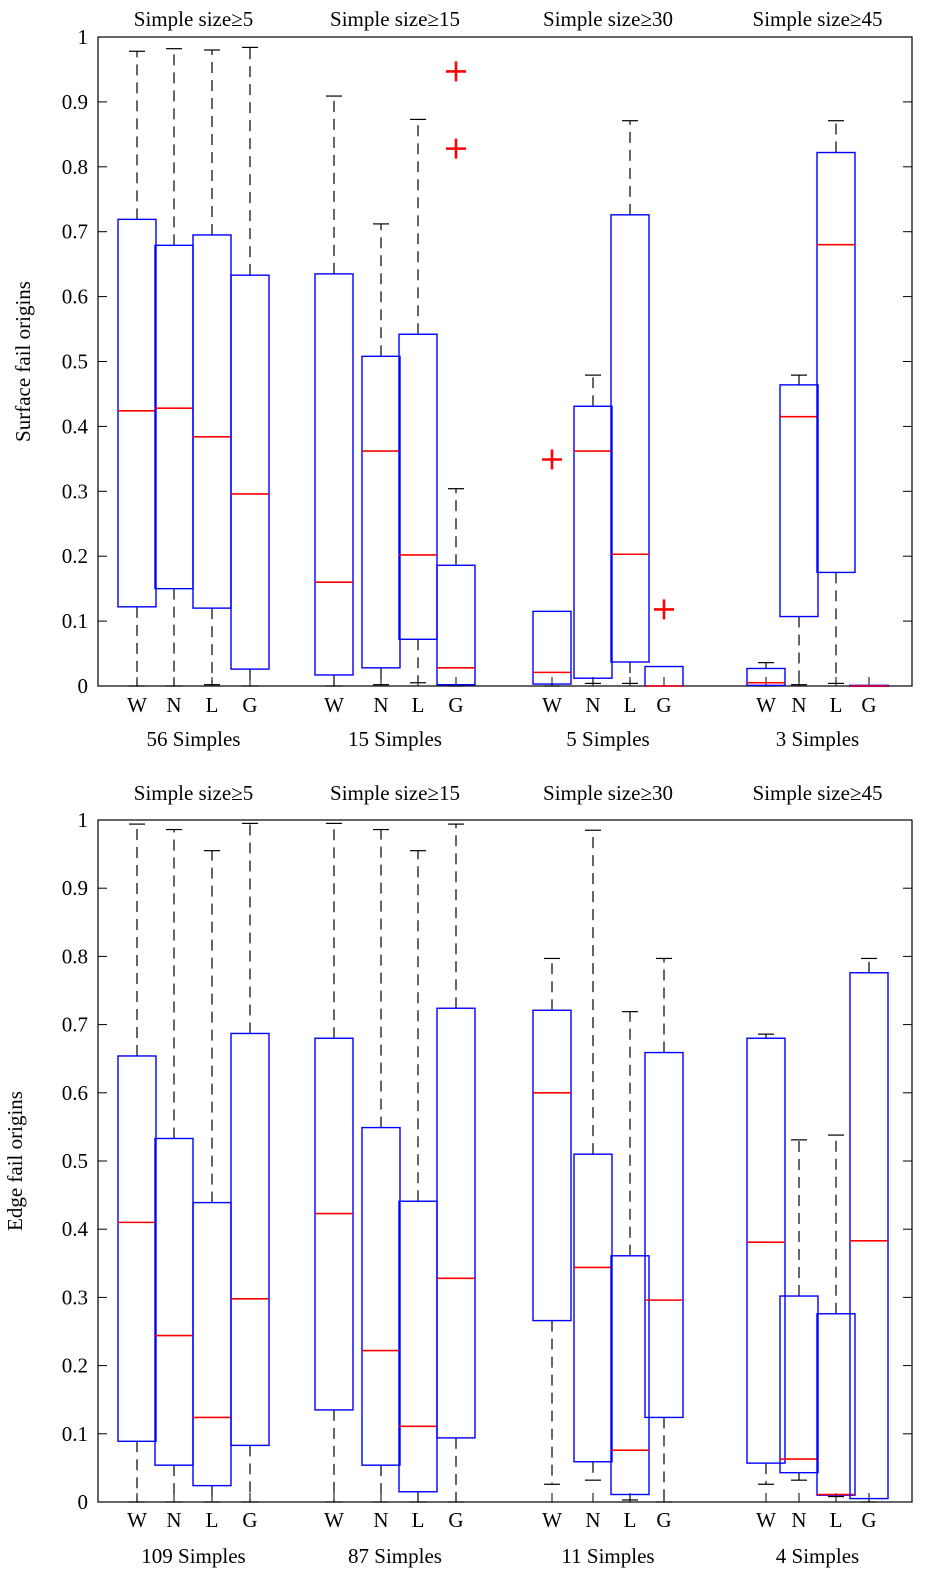  What do you see at coordinates (817, 739) in the screenshot?
I see `group-count-label: 3 Simples` at bounding box center [817, 739].